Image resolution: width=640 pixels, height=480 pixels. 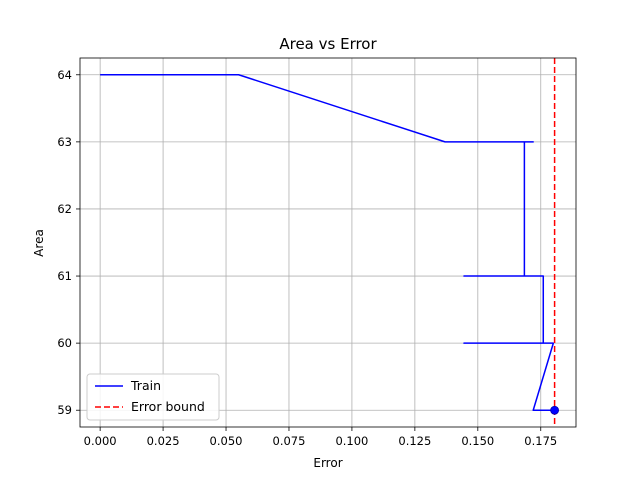 What do you see at coordinates (554, 410) in the screenshot?
I see `final-point-marker` at bounding box center [554, 410].